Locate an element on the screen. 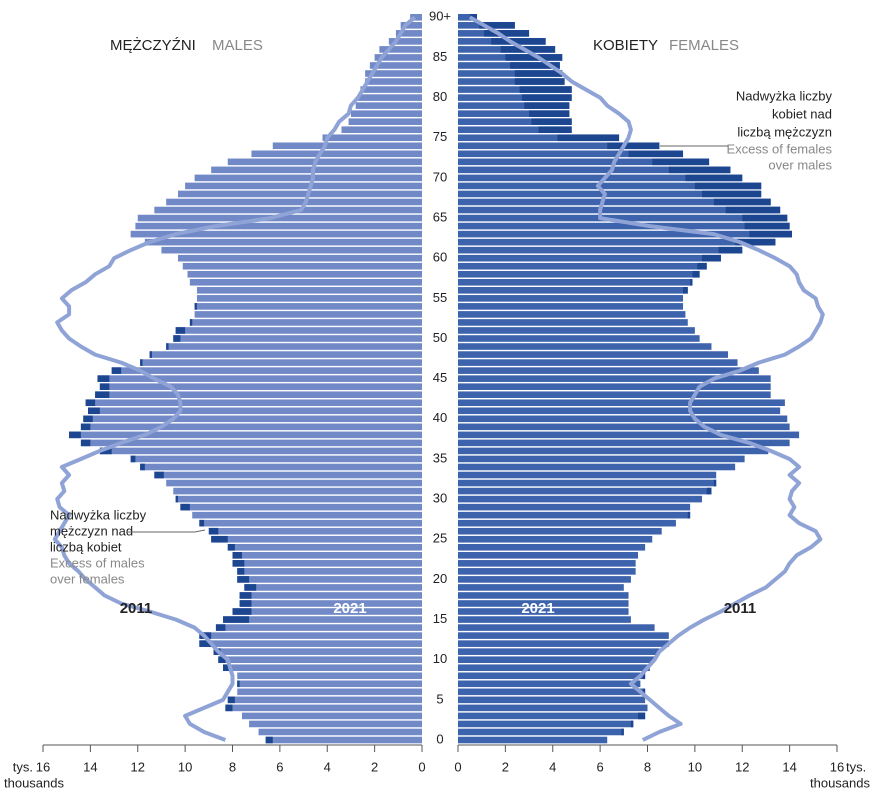 The width and height of the screenshot is (874, 793). age-label: 55 is located at coordinates (440, 297).